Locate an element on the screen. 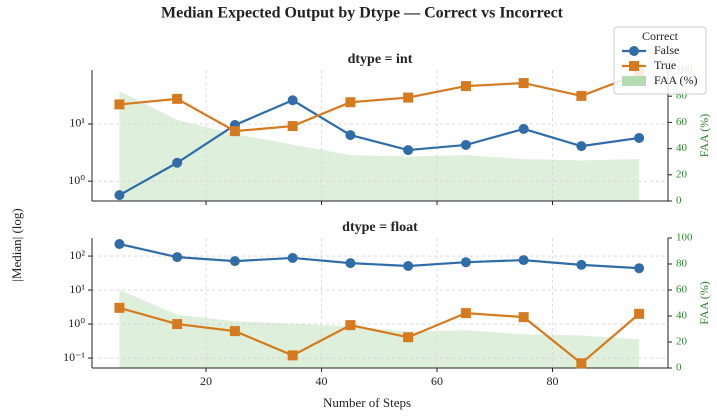 This screenshot has width=717, height=418. legend-label: True is located at coordinates (665, 65).